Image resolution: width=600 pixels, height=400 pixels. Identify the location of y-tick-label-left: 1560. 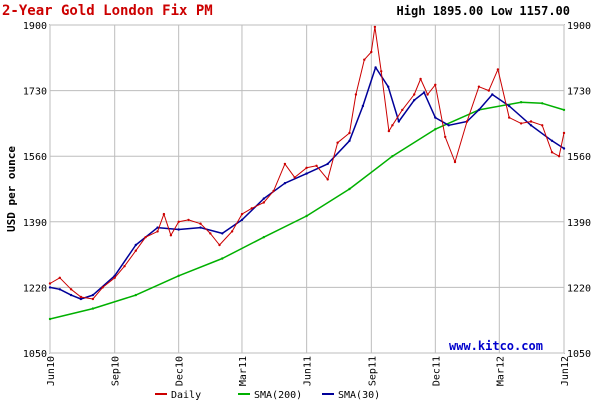
(35, 157).